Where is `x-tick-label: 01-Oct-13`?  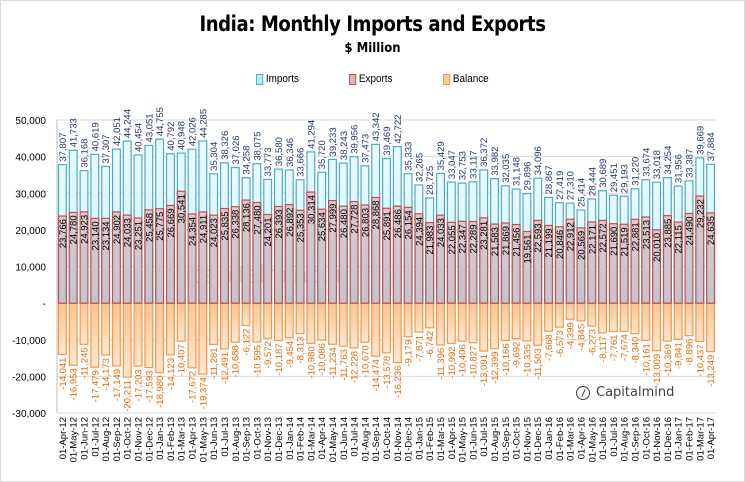 x-tick-label: 01-Oct-13 is located at coordinates (257, 438).